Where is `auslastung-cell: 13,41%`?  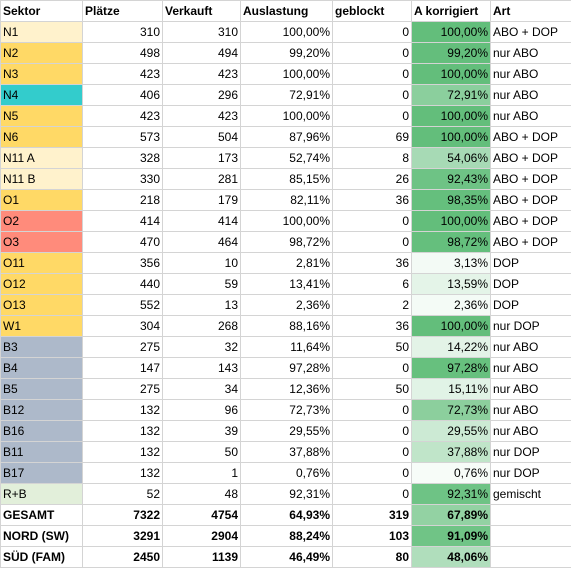 auslastung-cell: 13,41% is located at coordinates (287, 284).